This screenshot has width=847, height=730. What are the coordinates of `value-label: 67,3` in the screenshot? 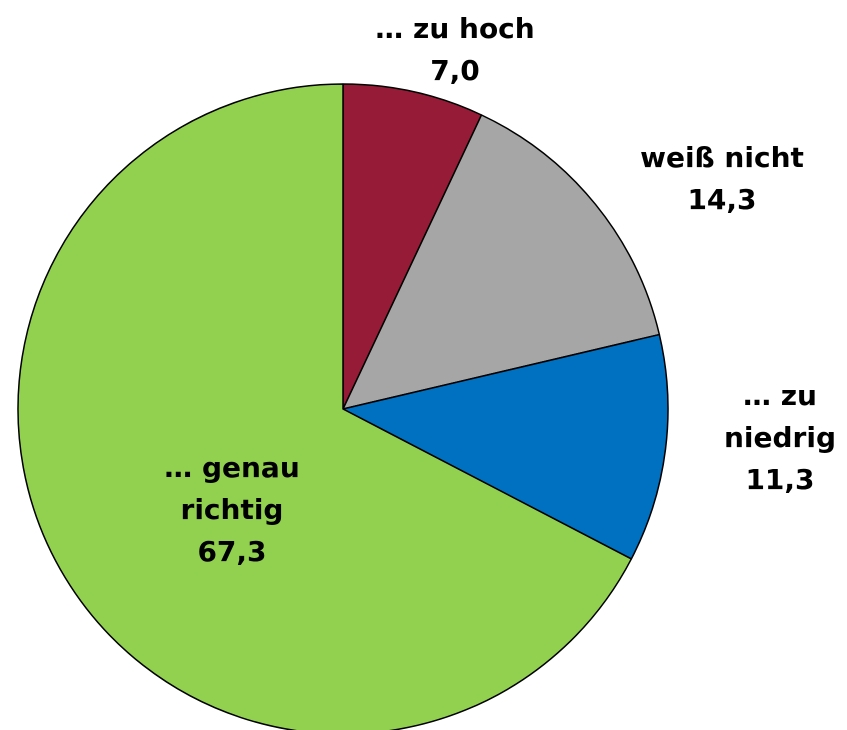 It's located at (232, 551).